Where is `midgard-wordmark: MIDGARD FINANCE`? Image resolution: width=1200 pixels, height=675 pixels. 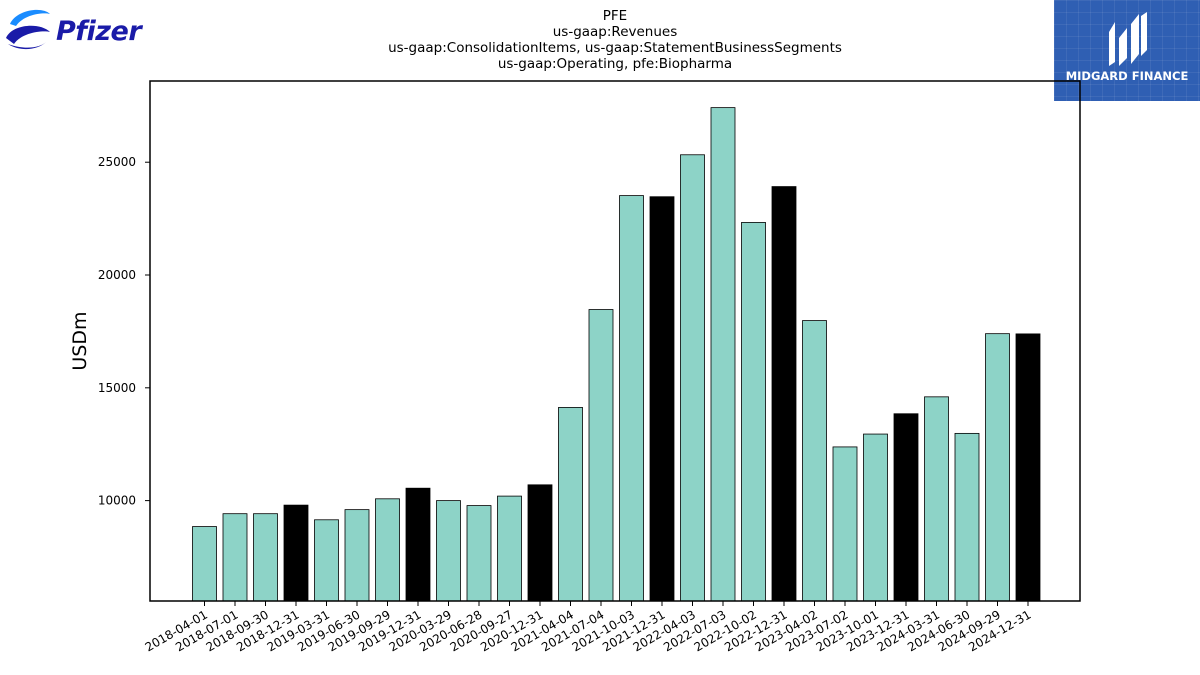
midgard-wordmark: MIDGARD FINANCE is located at coordinates (1127, 76).